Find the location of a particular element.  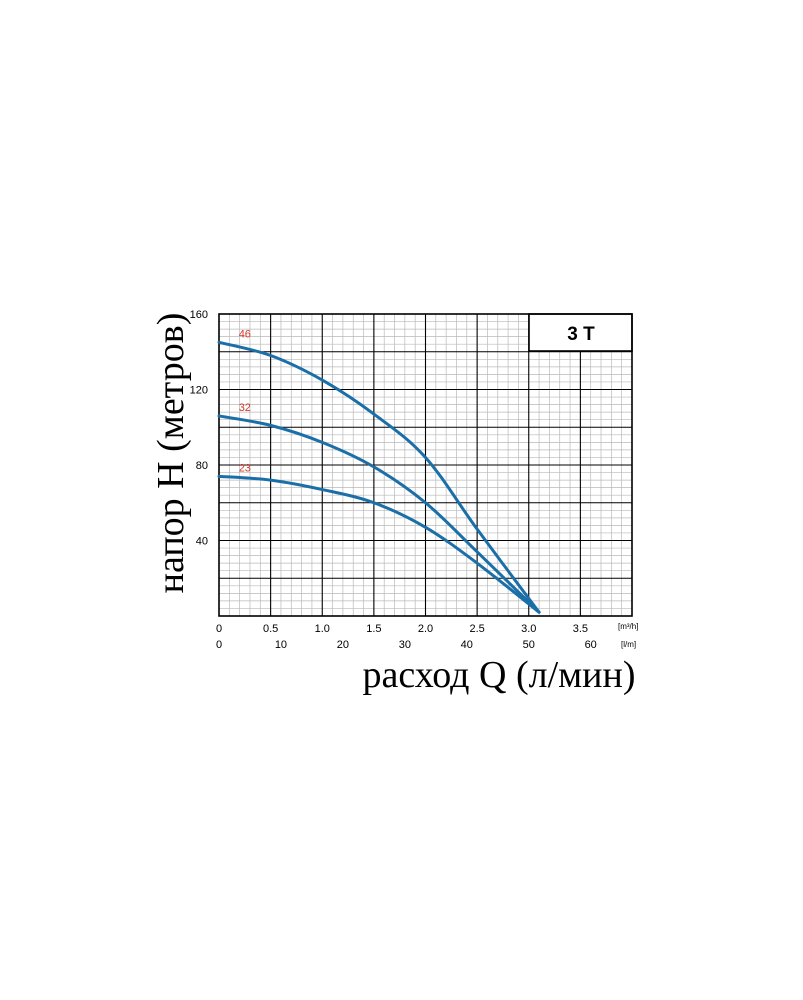

model-label-box is located at coordinates (580, 332).